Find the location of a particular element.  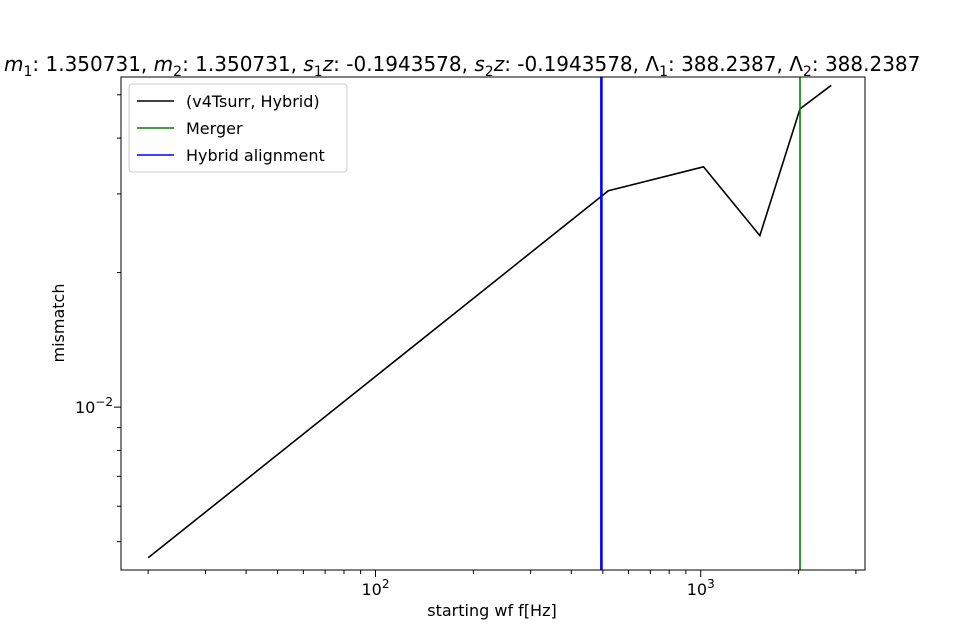

legend: (v4Tsurr, Hybrid) Merger Hybrid alignment is located at coordinates (238, 128).